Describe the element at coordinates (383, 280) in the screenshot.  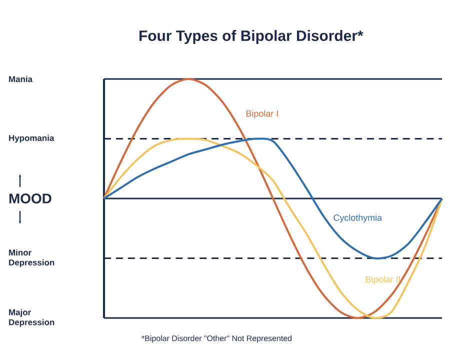
I see `series-label: Bipolar II` at that location.